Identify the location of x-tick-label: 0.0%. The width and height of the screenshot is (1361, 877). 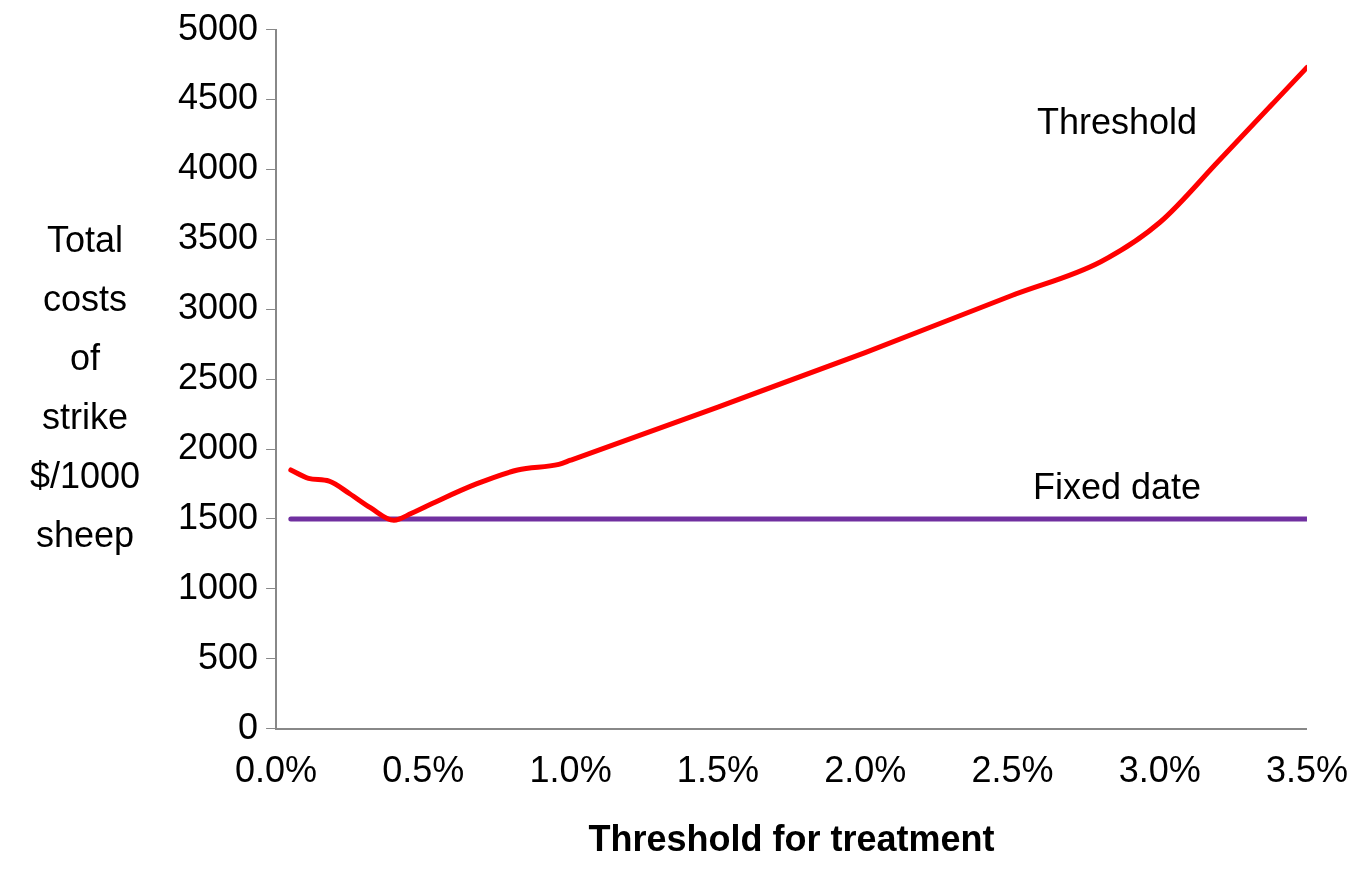
(276, 770).